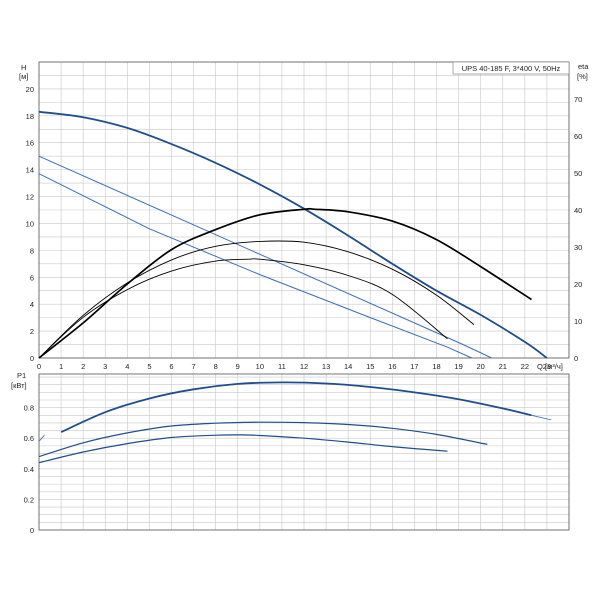  What do you see at coordinates (30, 116) in the screenshot?
I see `head-y-tick-label: 18` at bounding box center [30, 116].